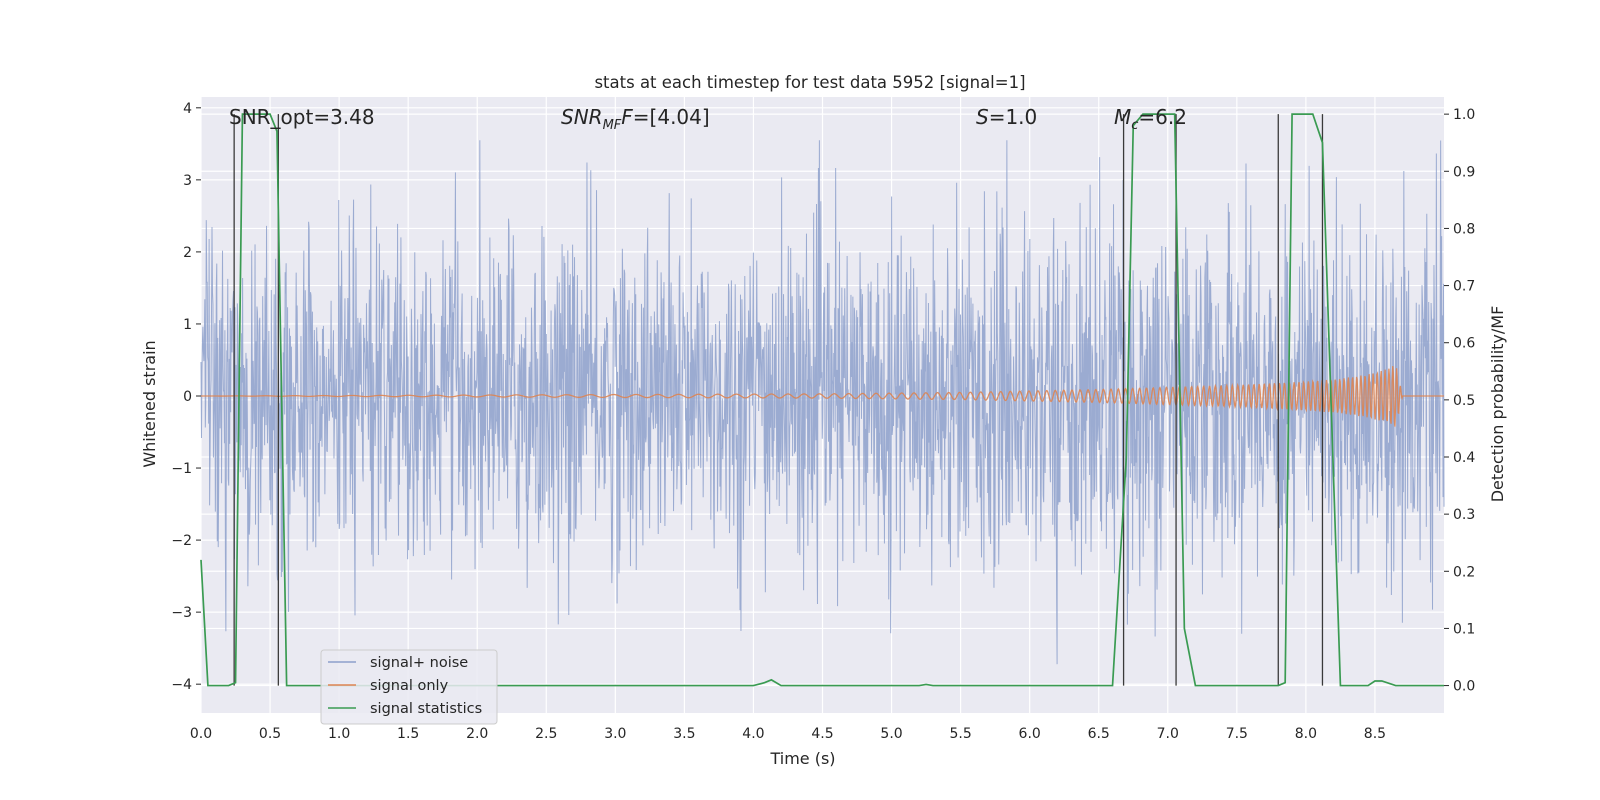 This screenshot has width=1600, height=800. I want to click on y2-tick-label: 0.4, so click(1464, 458).